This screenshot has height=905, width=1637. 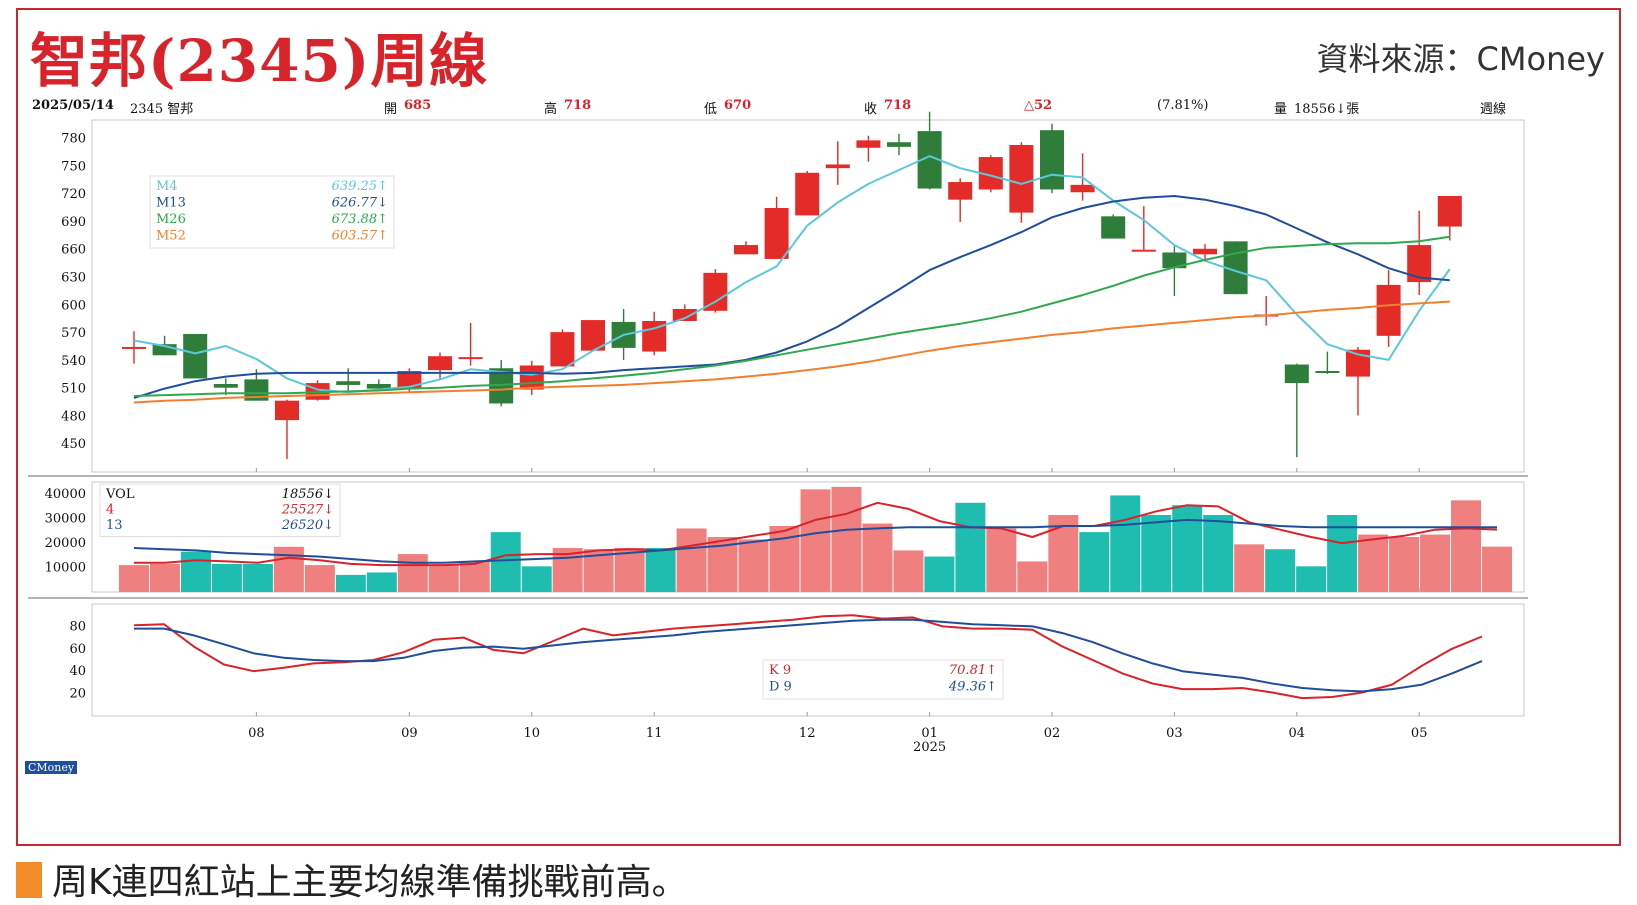 What do you see at coordinates (1281, 109) in the screenshot?
I see `volume-label: 量` at bounding box center [1281, 109].